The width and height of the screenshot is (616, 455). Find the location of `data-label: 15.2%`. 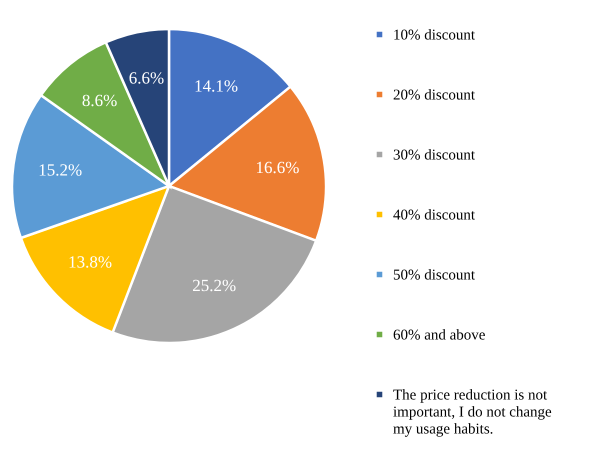

data-label: 15.2% is located at coordinates (60, 170).